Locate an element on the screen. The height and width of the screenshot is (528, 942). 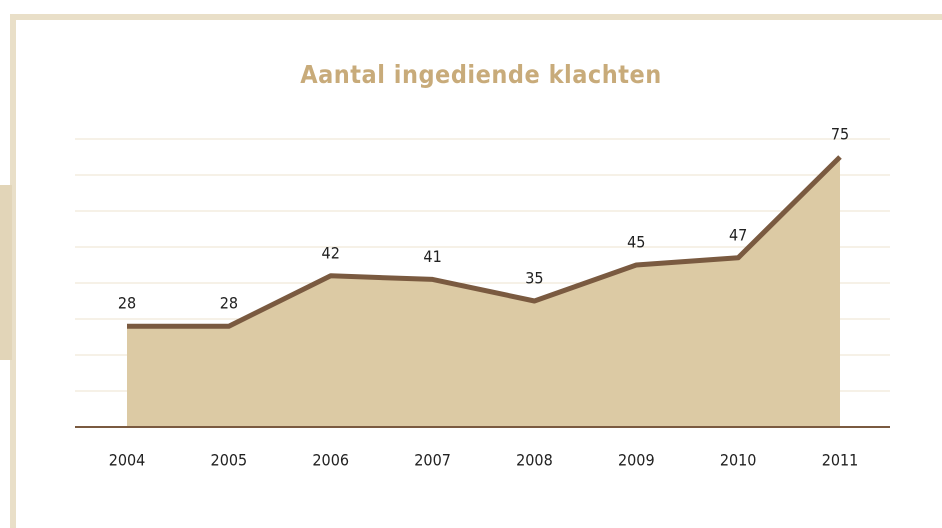
x-tick-label: 2007 is located at coordinates (432, 460).